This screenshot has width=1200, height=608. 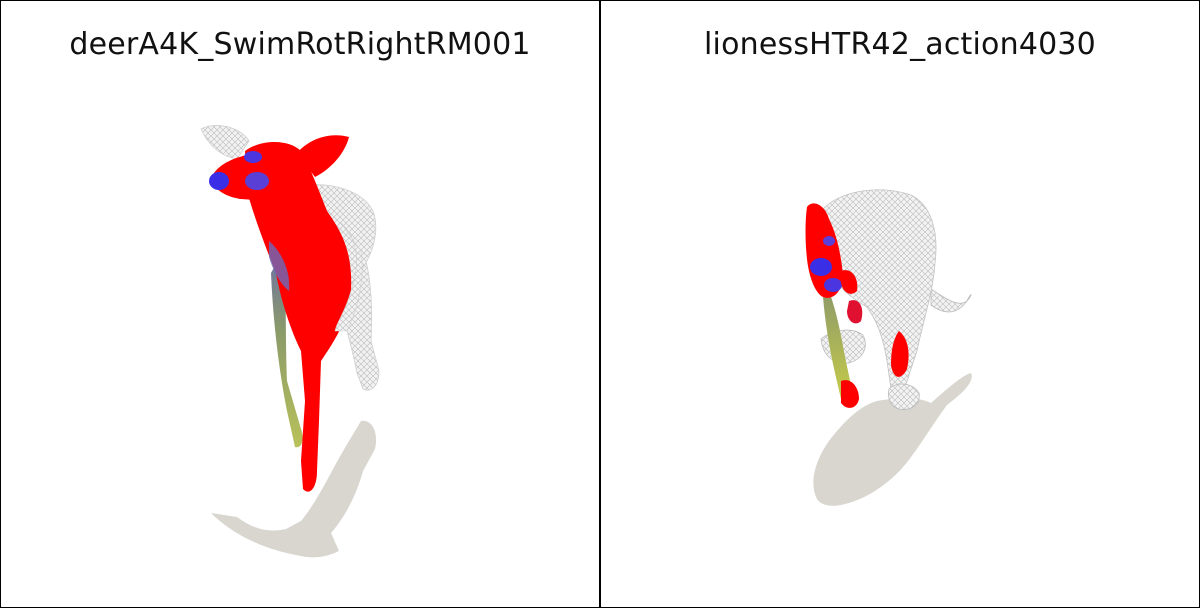 I want to click on lioness-cheek-blue, so click(x=829, y=241).